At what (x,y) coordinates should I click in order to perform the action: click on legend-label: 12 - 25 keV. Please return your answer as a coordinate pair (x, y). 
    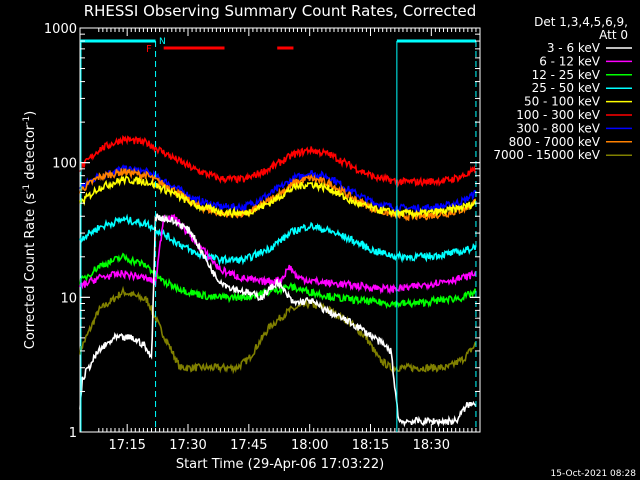
    Looking at the image, I should click on (566, 75).